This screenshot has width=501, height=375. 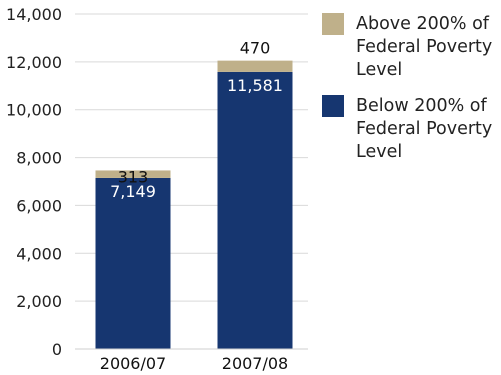 What do you see at coordinates (423, 24) in the screenshot?
I see `legend-label-line: Above 200% of` at bounding box center [423, 24].